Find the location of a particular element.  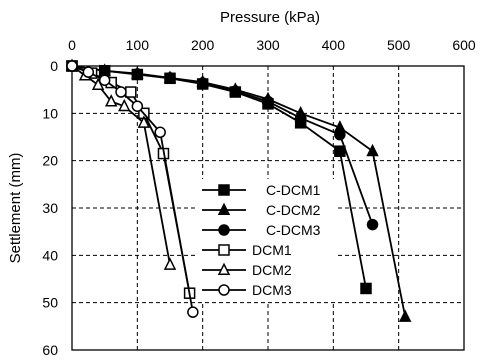

y-tick-label: 10 is located at coordinates (50, 113).